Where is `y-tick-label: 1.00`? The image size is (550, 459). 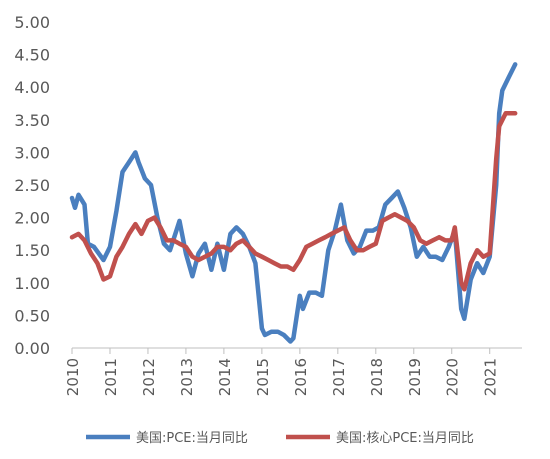
y-tick-label: 1.00 is located at coordinates (32, 283).